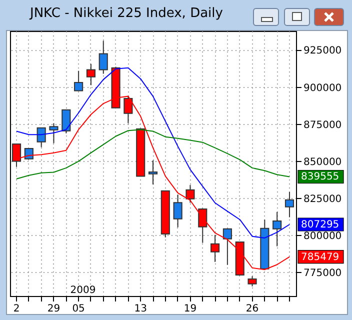  I want to click on data-label: 807295, so click(320, 225).